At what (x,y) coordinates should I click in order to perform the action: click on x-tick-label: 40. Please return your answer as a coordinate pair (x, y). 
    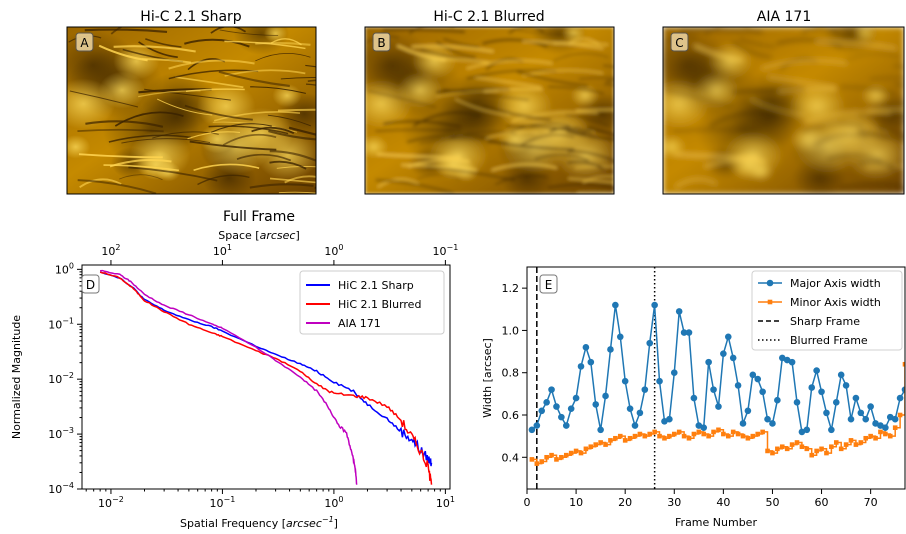
    Looking at the image, I should click on (723, 502).